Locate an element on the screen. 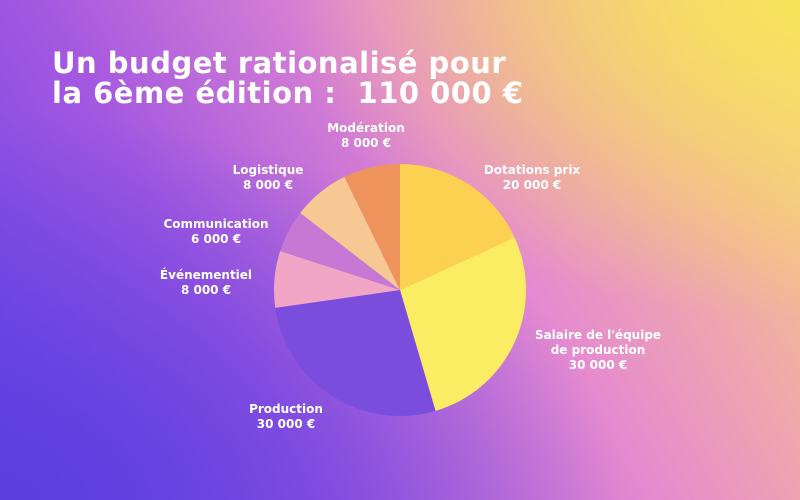  slice-label: Logistique 8 000 € is located at coordinates (268, 177).